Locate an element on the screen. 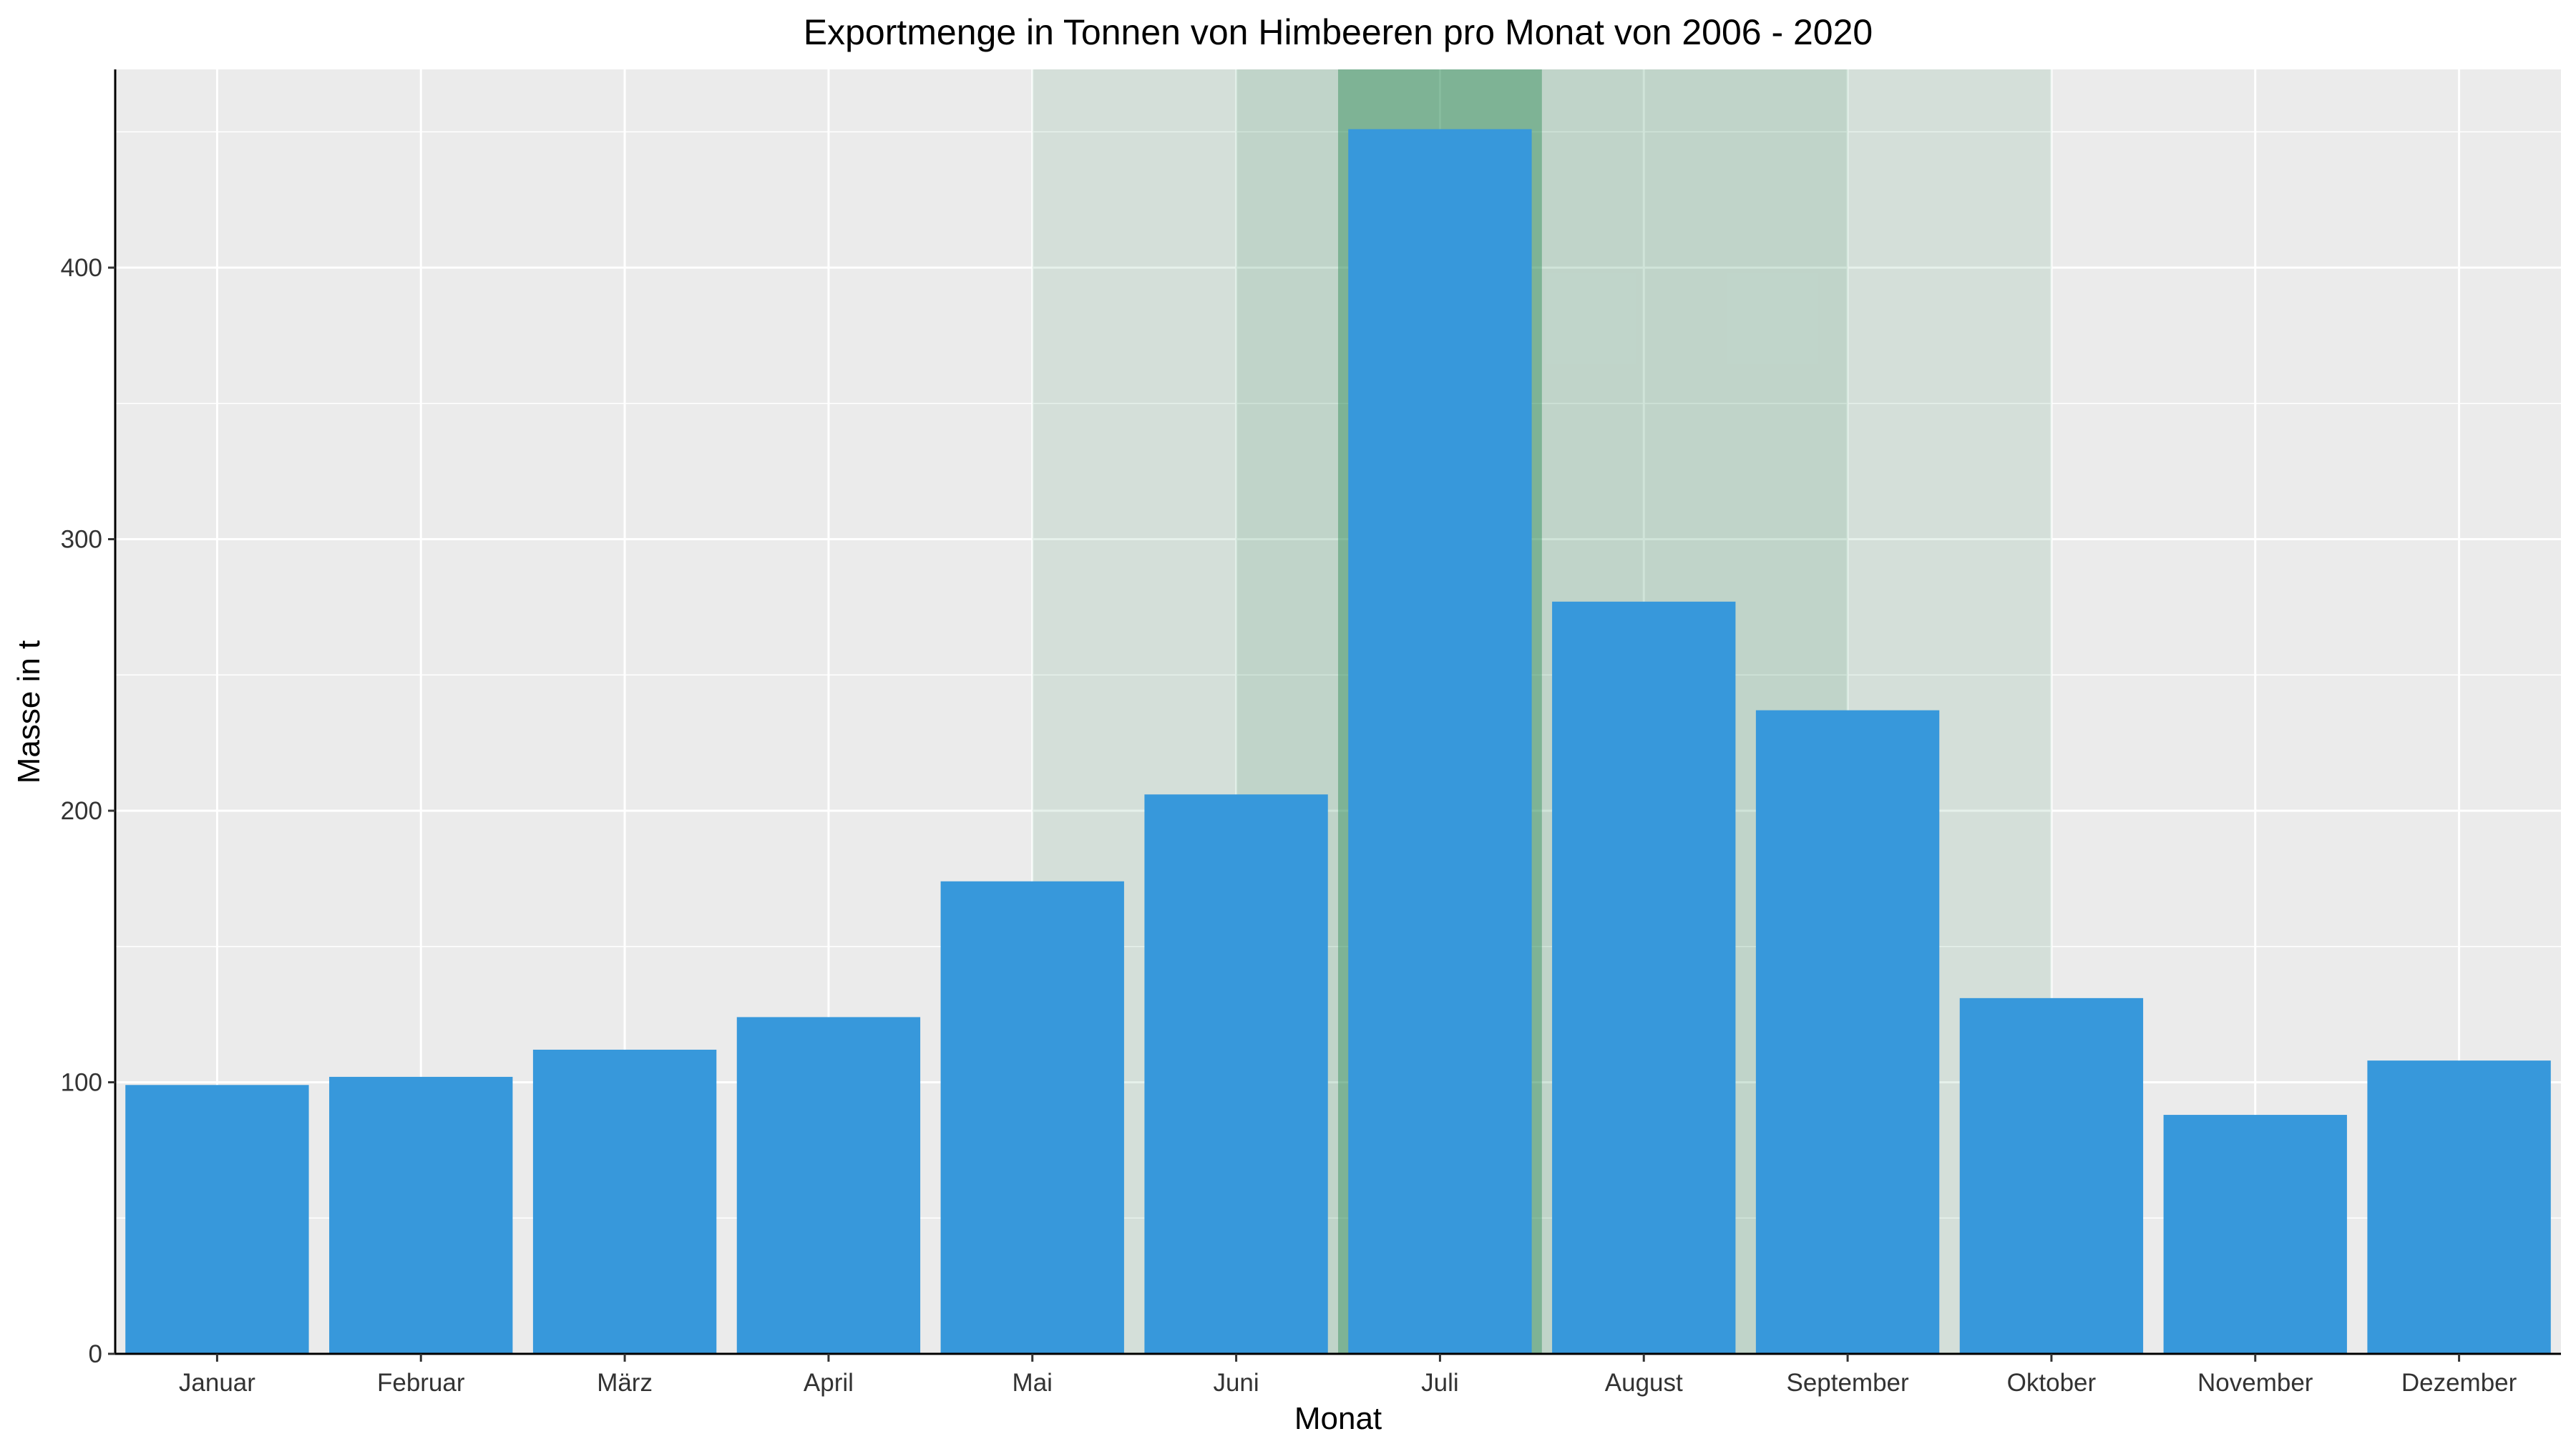 Image resolution: width=2576 pixels, height=1449 pixels. x-tick-label: Dezember is located at coordinates (2459, 1383).